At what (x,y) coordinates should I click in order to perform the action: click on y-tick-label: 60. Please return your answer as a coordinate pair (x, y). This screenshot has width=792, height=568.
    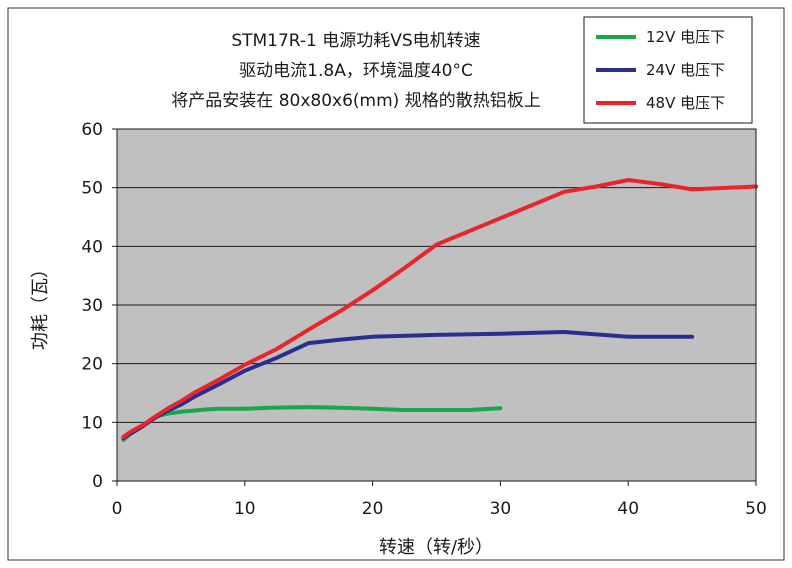
    Looking at the image, I should click on (92, 130).